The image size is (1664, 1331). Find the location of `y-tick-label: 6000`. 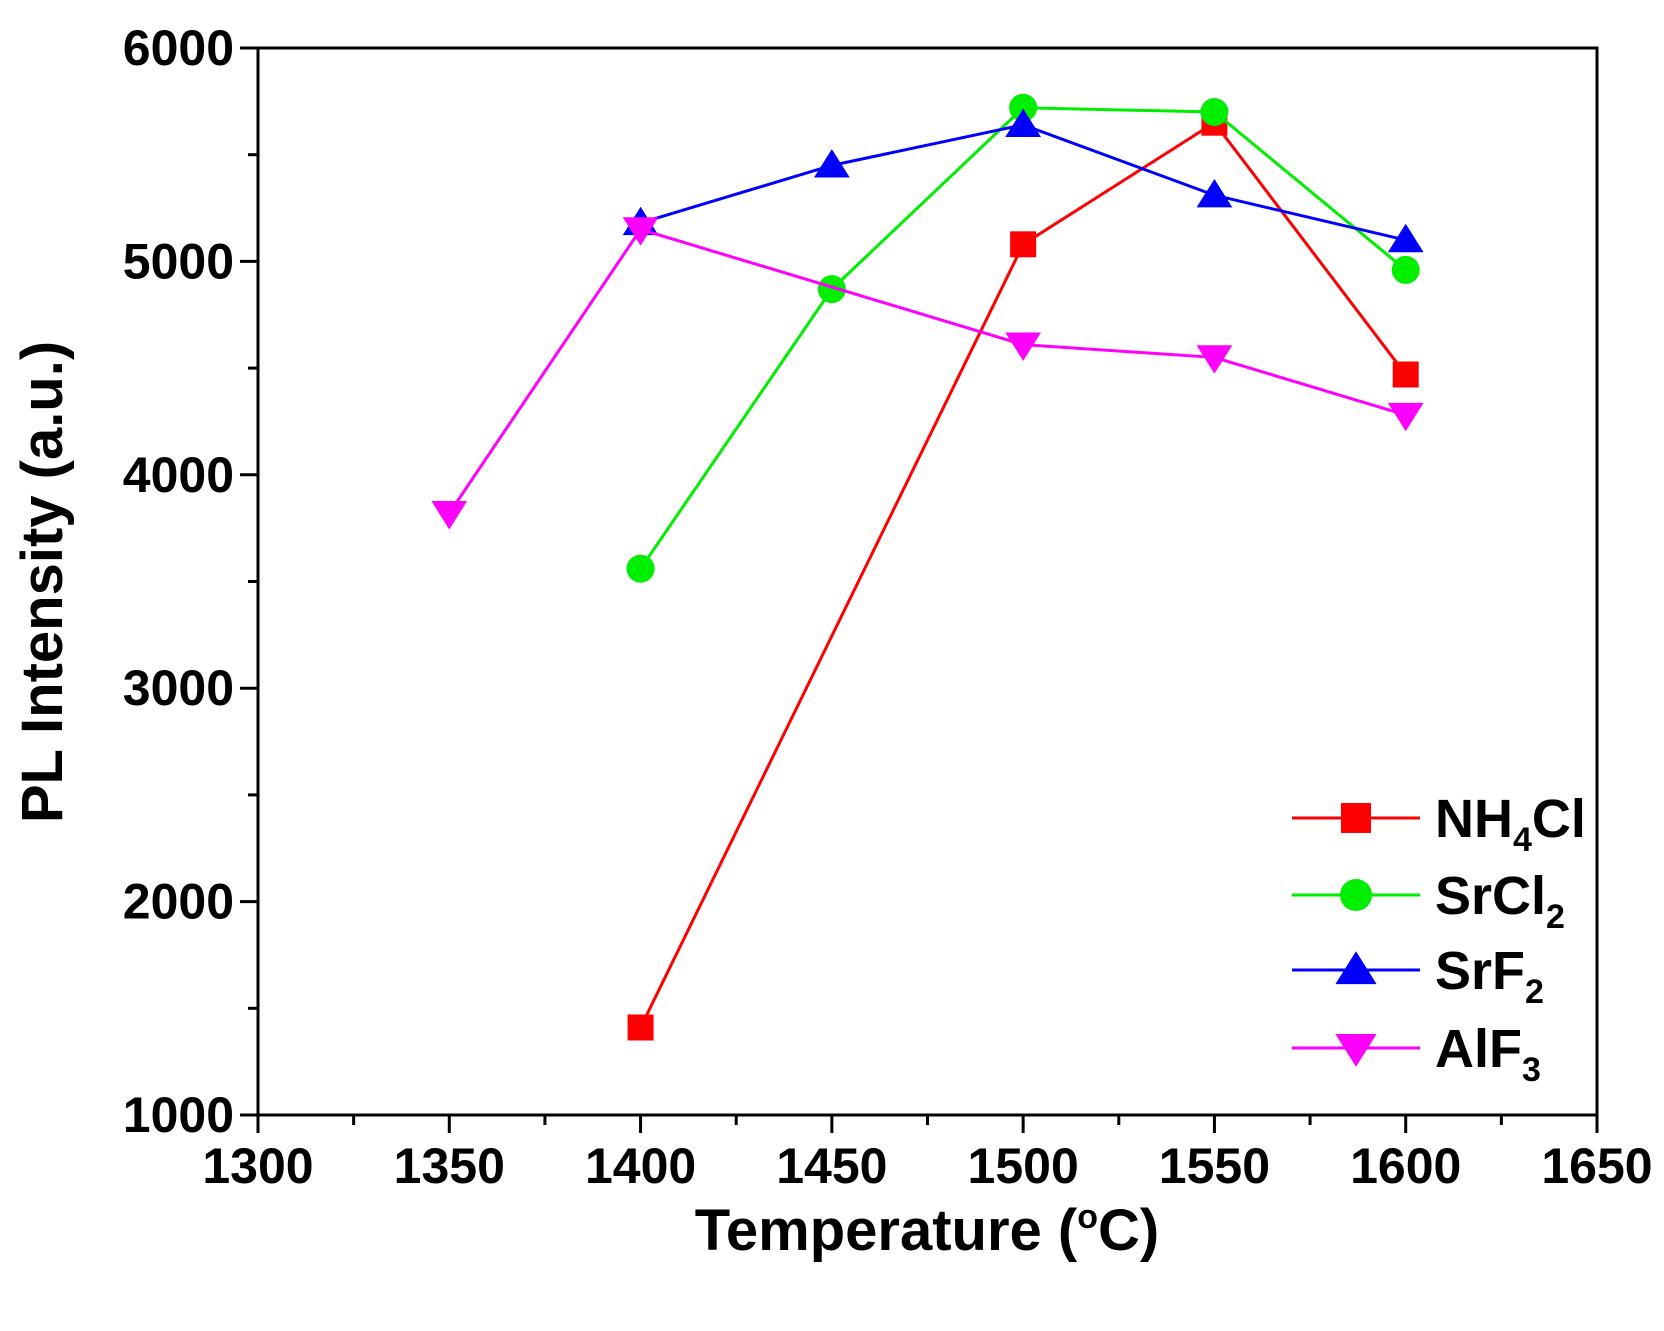

y-tick-label: 6000 is located at coordinates (178, 48).